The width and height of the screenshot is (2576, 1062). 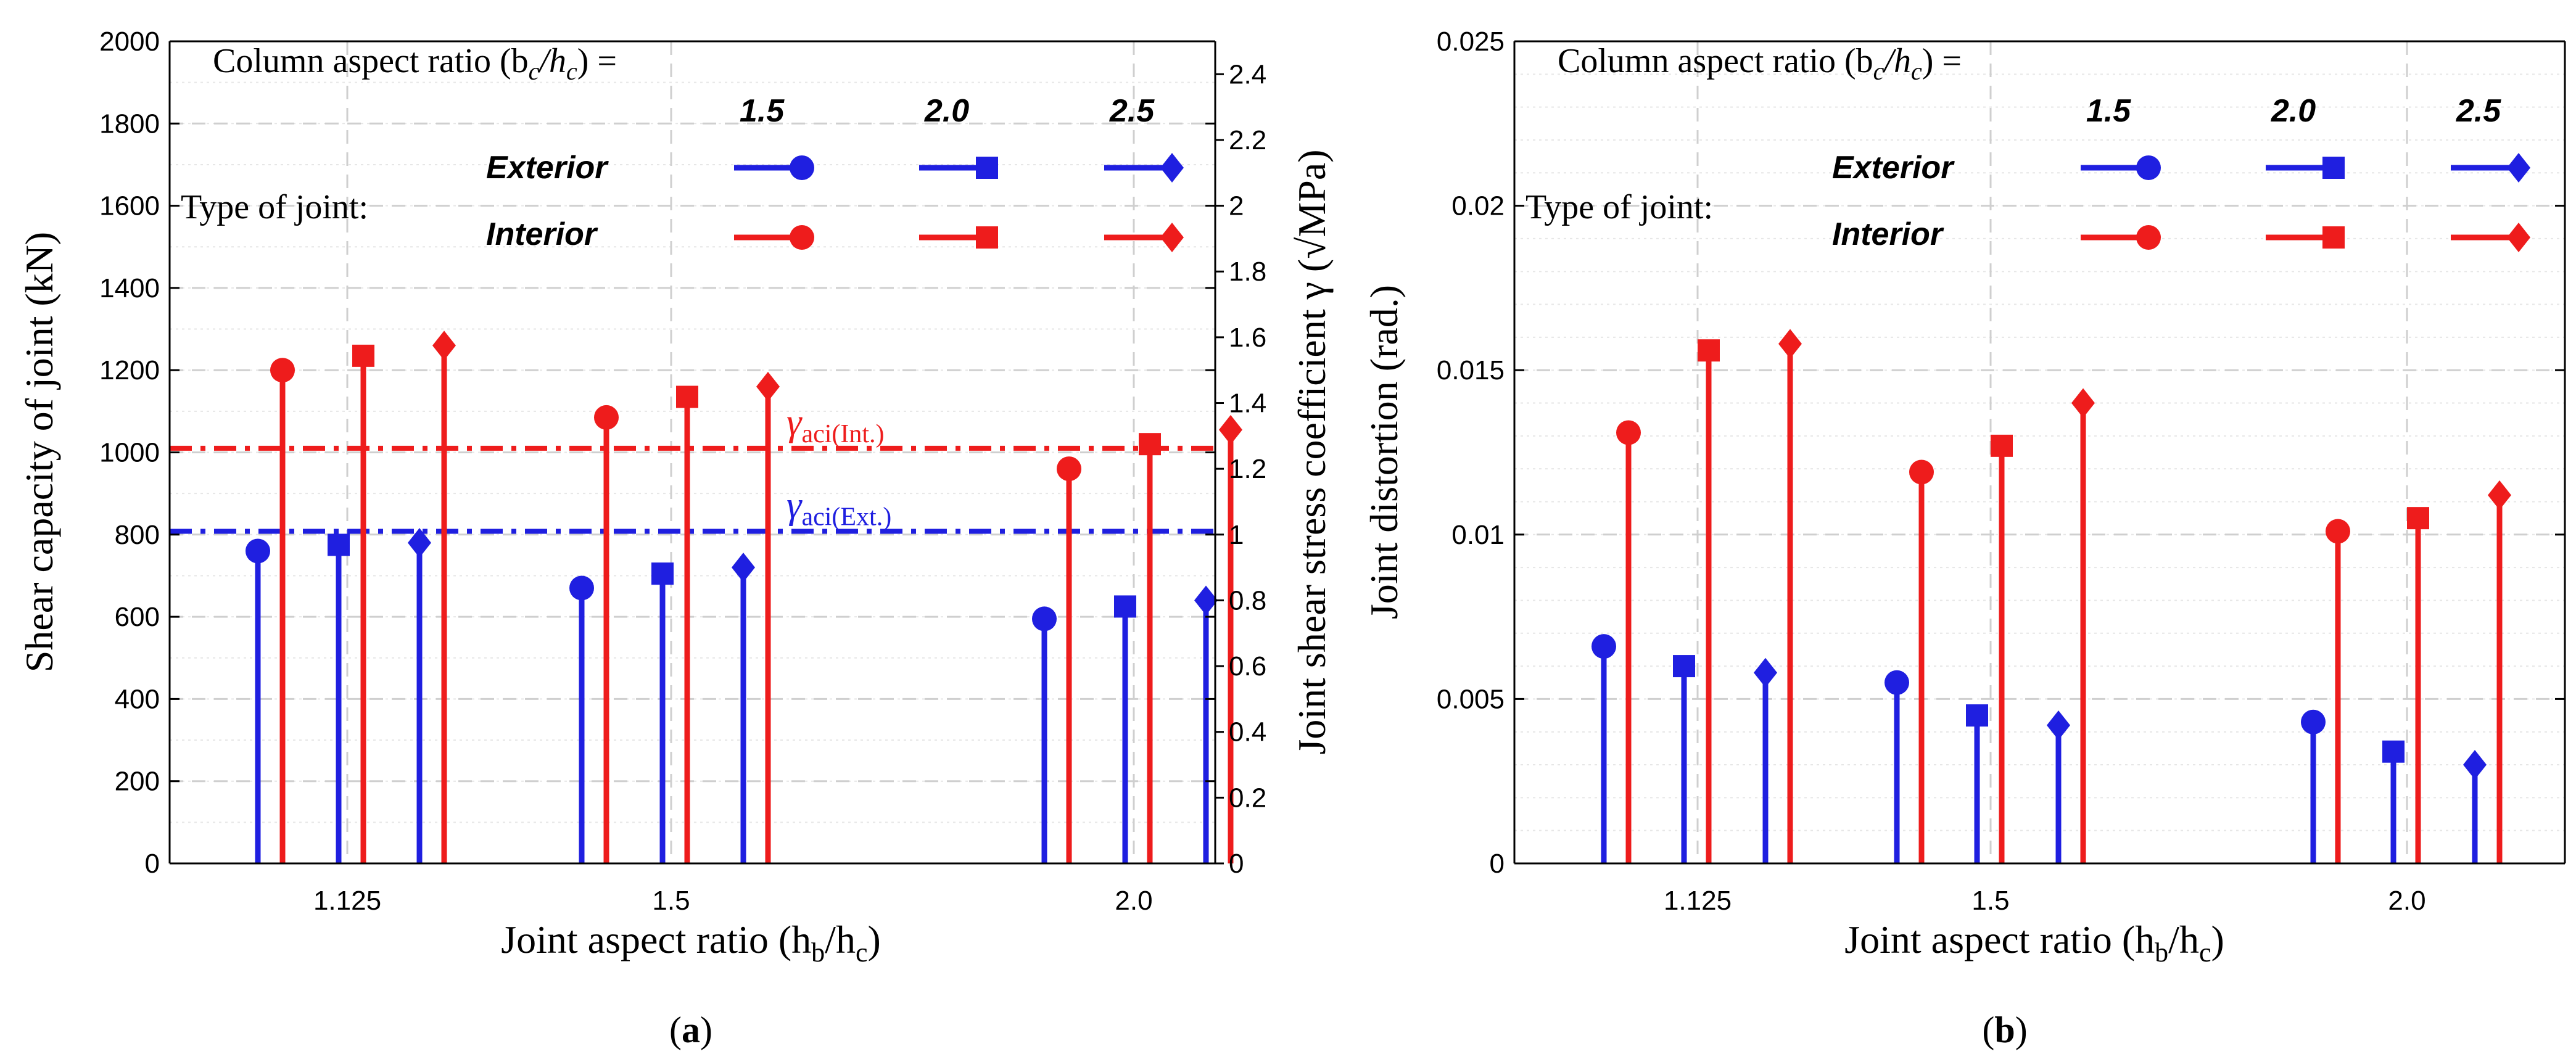 I want to click on y-tick-label: 600, so click(x=137, y=617).